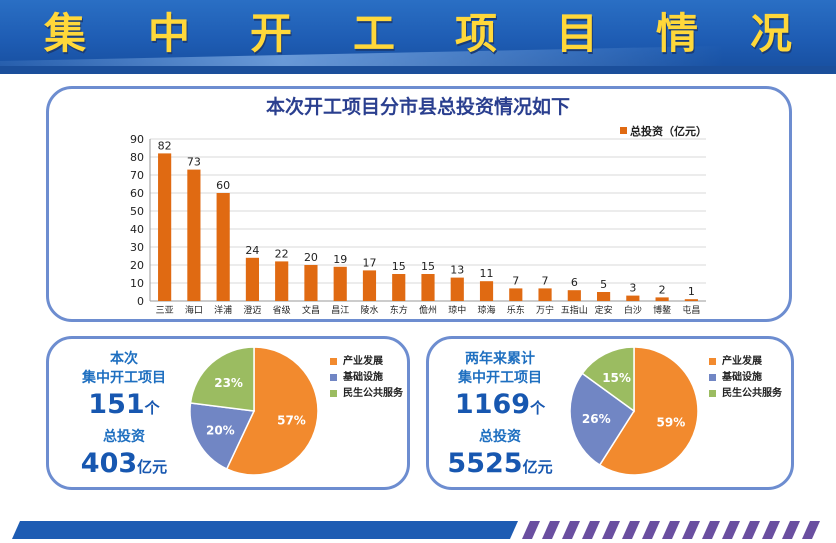 The image size is (836, 543). Describe the element at coordinates (137, 283) in the screenshot. I see `y-tick-label: 10` at that location.